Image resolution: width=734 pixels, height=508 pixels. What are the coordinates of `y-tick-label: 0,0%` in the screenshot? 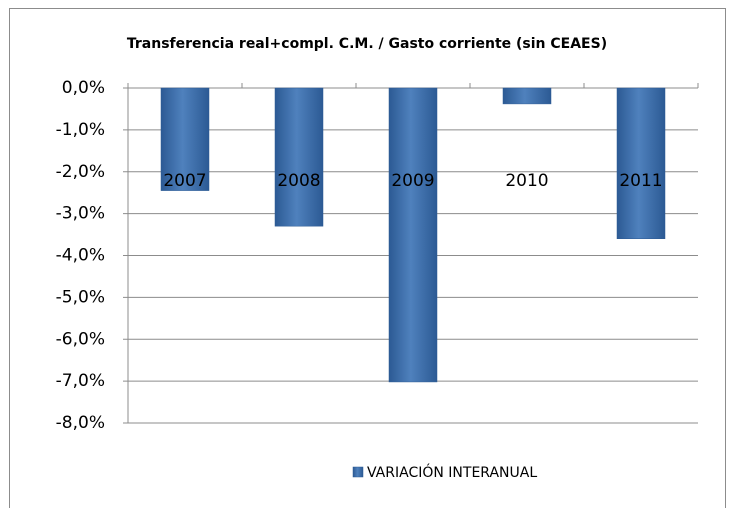 It's located at (83, 88).